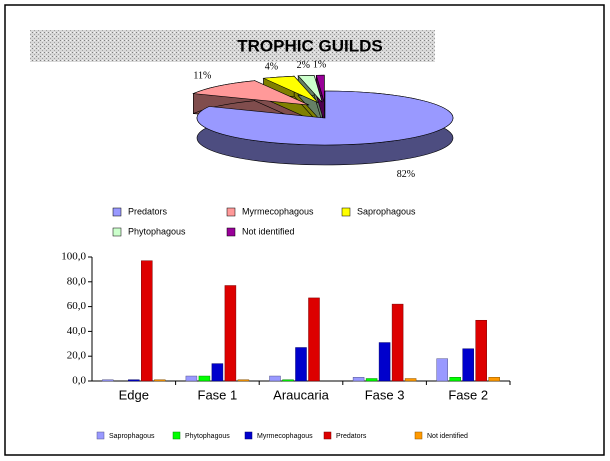  Describe the element at coordinates (303, 65) in the screenshot. I see `pie-label: 2%` at that location.